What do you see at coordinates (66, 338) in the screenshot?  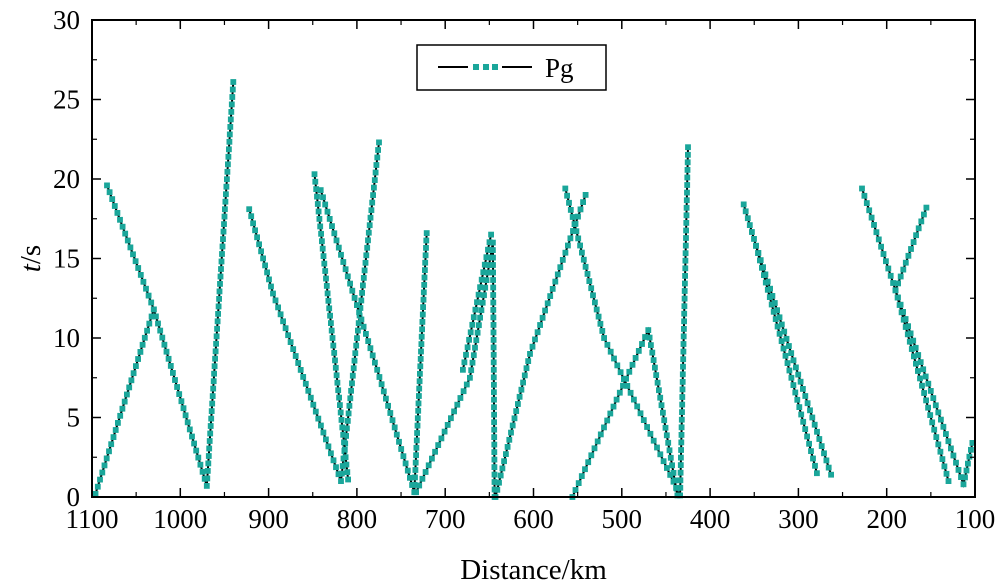 I see `y-tick-label: 10` at bounding box center [66, 338].